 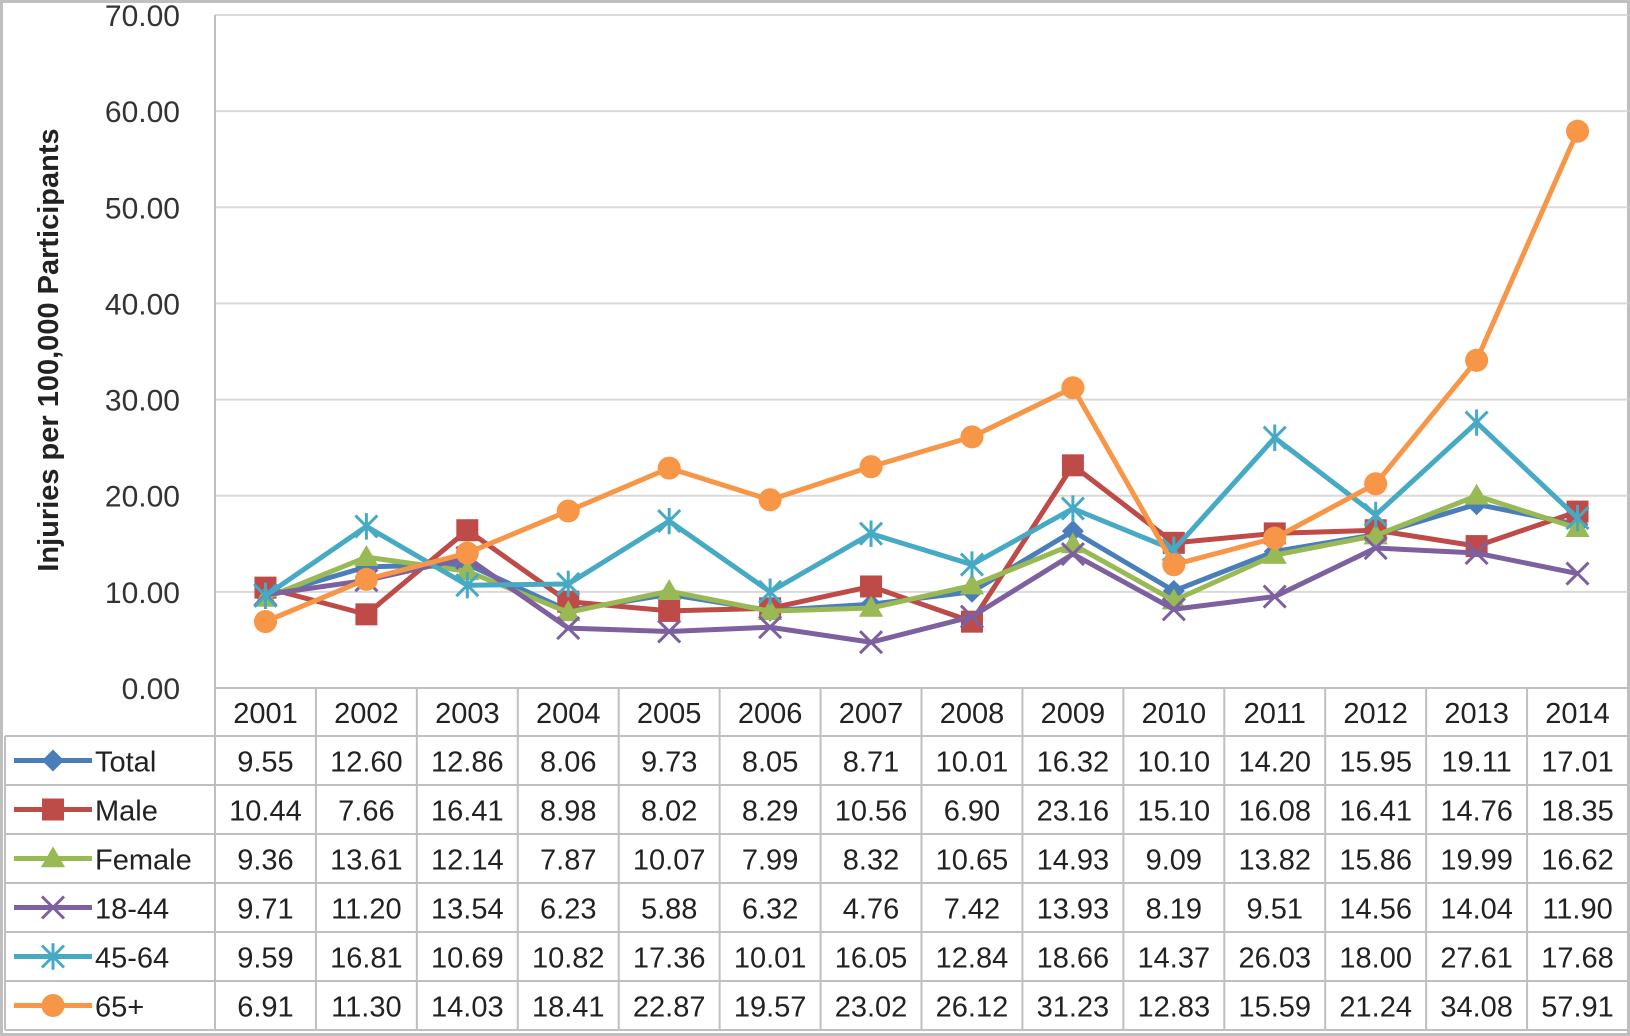 I want to click on data-label: 9.51, so click(x=1275, y=910).